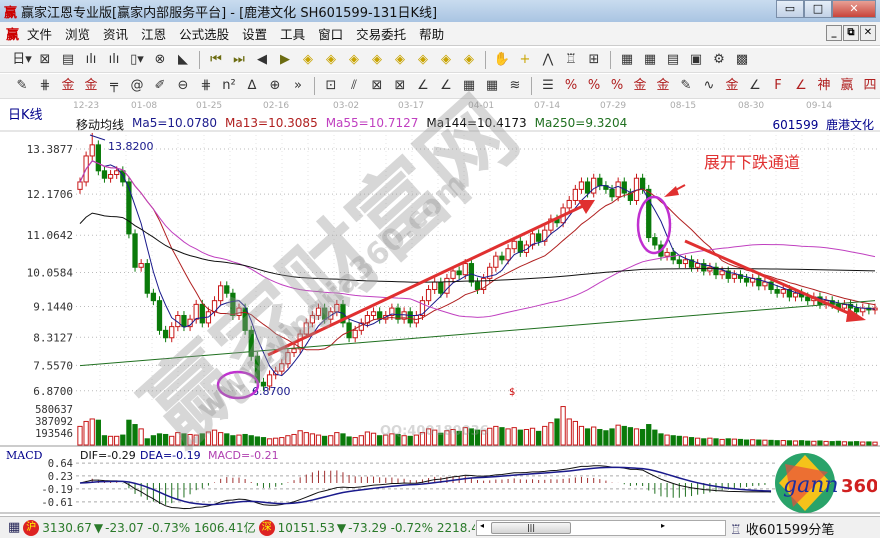 Image resolution: width=880 pixels, height=541 pixels. I want to click on chart9-icon: ılı, so click(114, 59).